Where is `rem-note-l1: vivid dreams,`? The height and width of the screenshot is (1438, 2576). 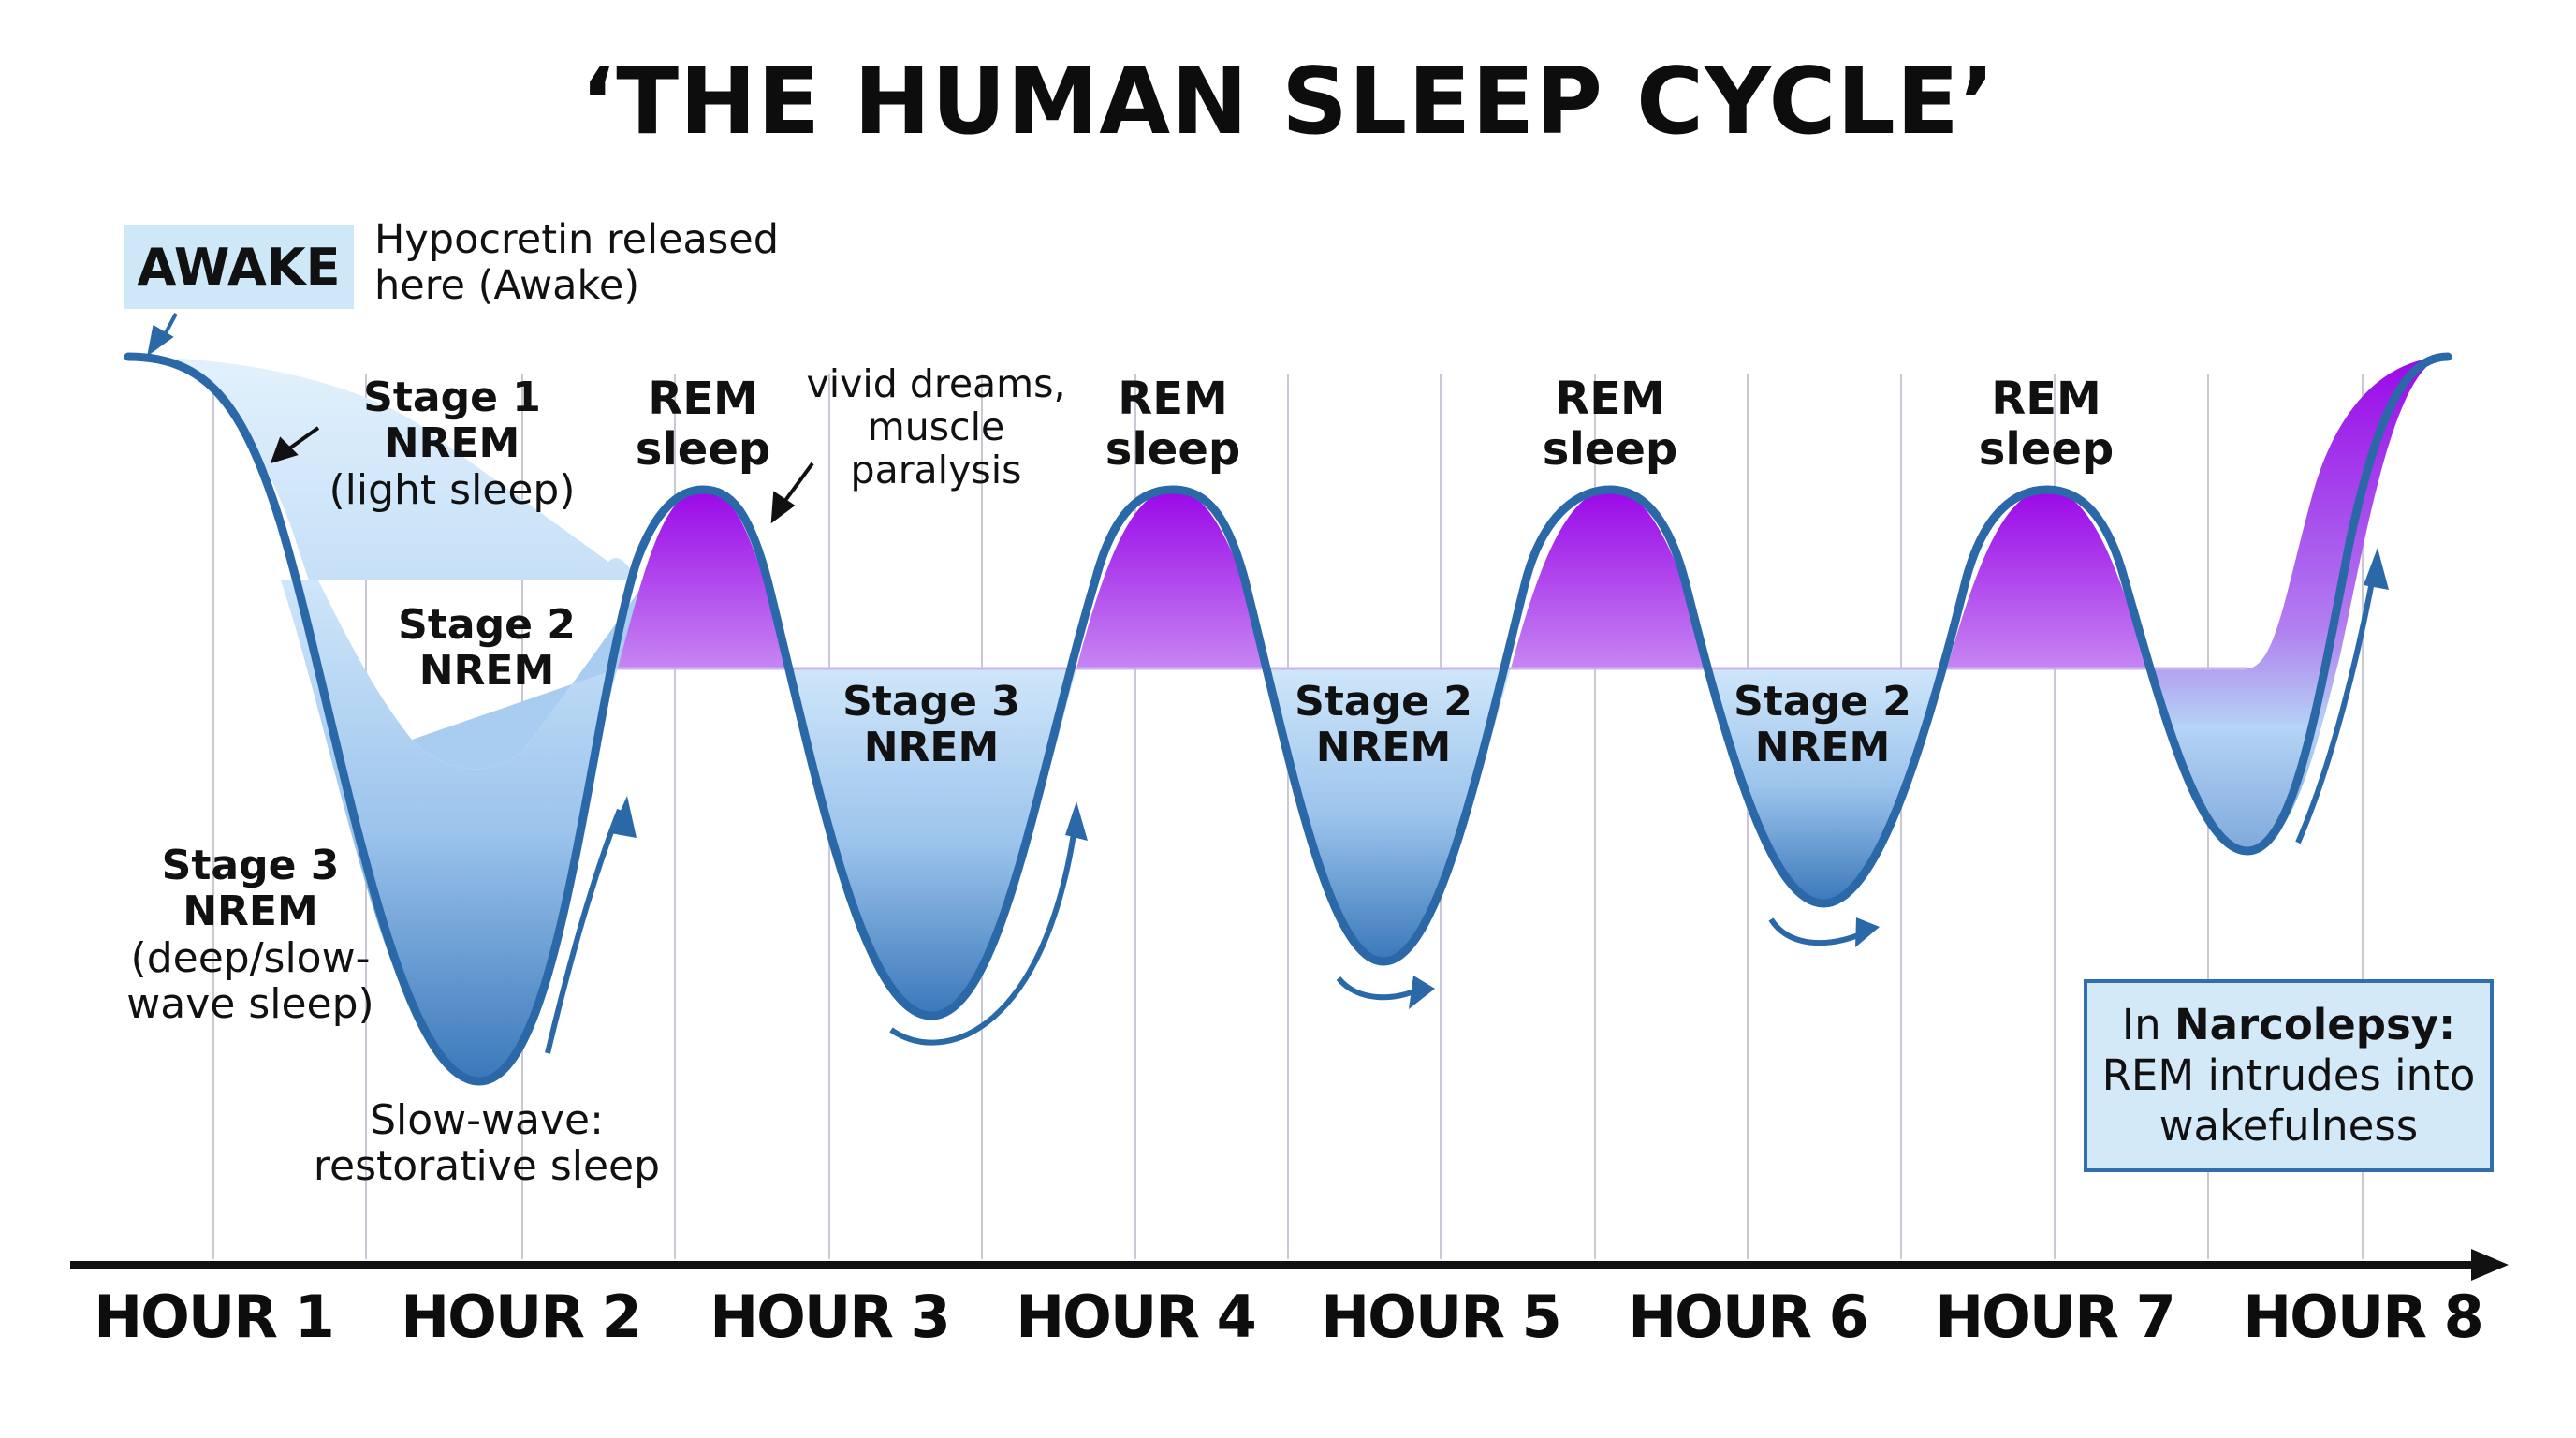
rem-note-l1: vivid dreams, is located at coordinates (936, 383).